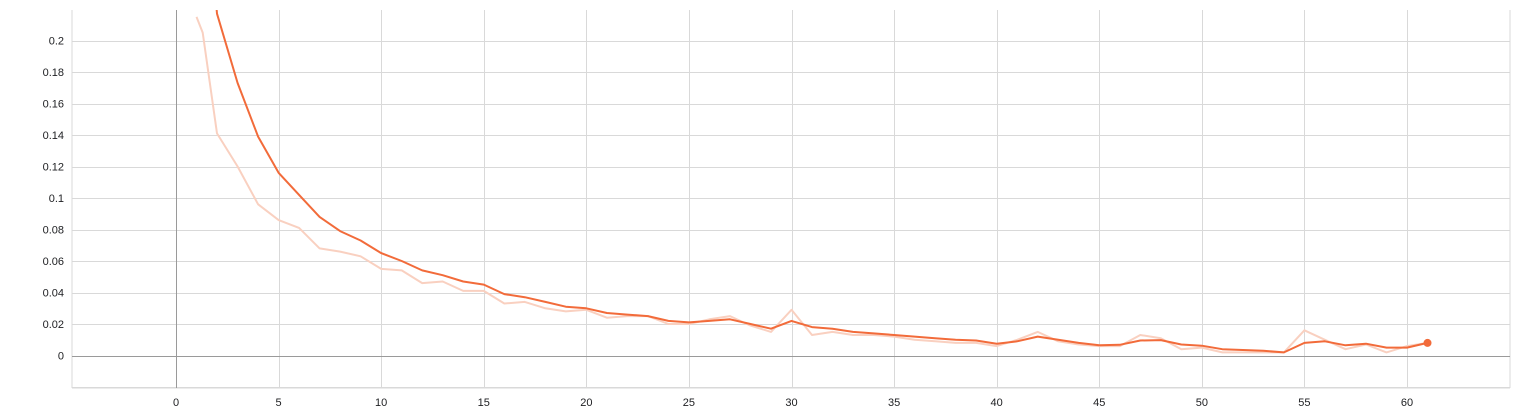 The image size is (1521, 412). Describe the element at coordinates (53, 231) in the screenshot. I see `y-tick-label: 0.08` at that location.